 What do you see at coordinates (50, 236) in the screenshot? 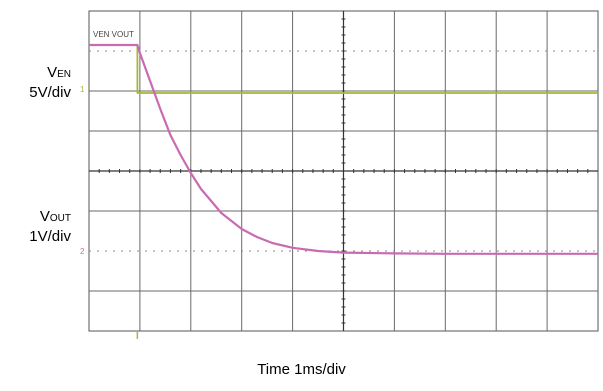
I see `vout-scale: 1V/div` at bounding box center [50, 236].